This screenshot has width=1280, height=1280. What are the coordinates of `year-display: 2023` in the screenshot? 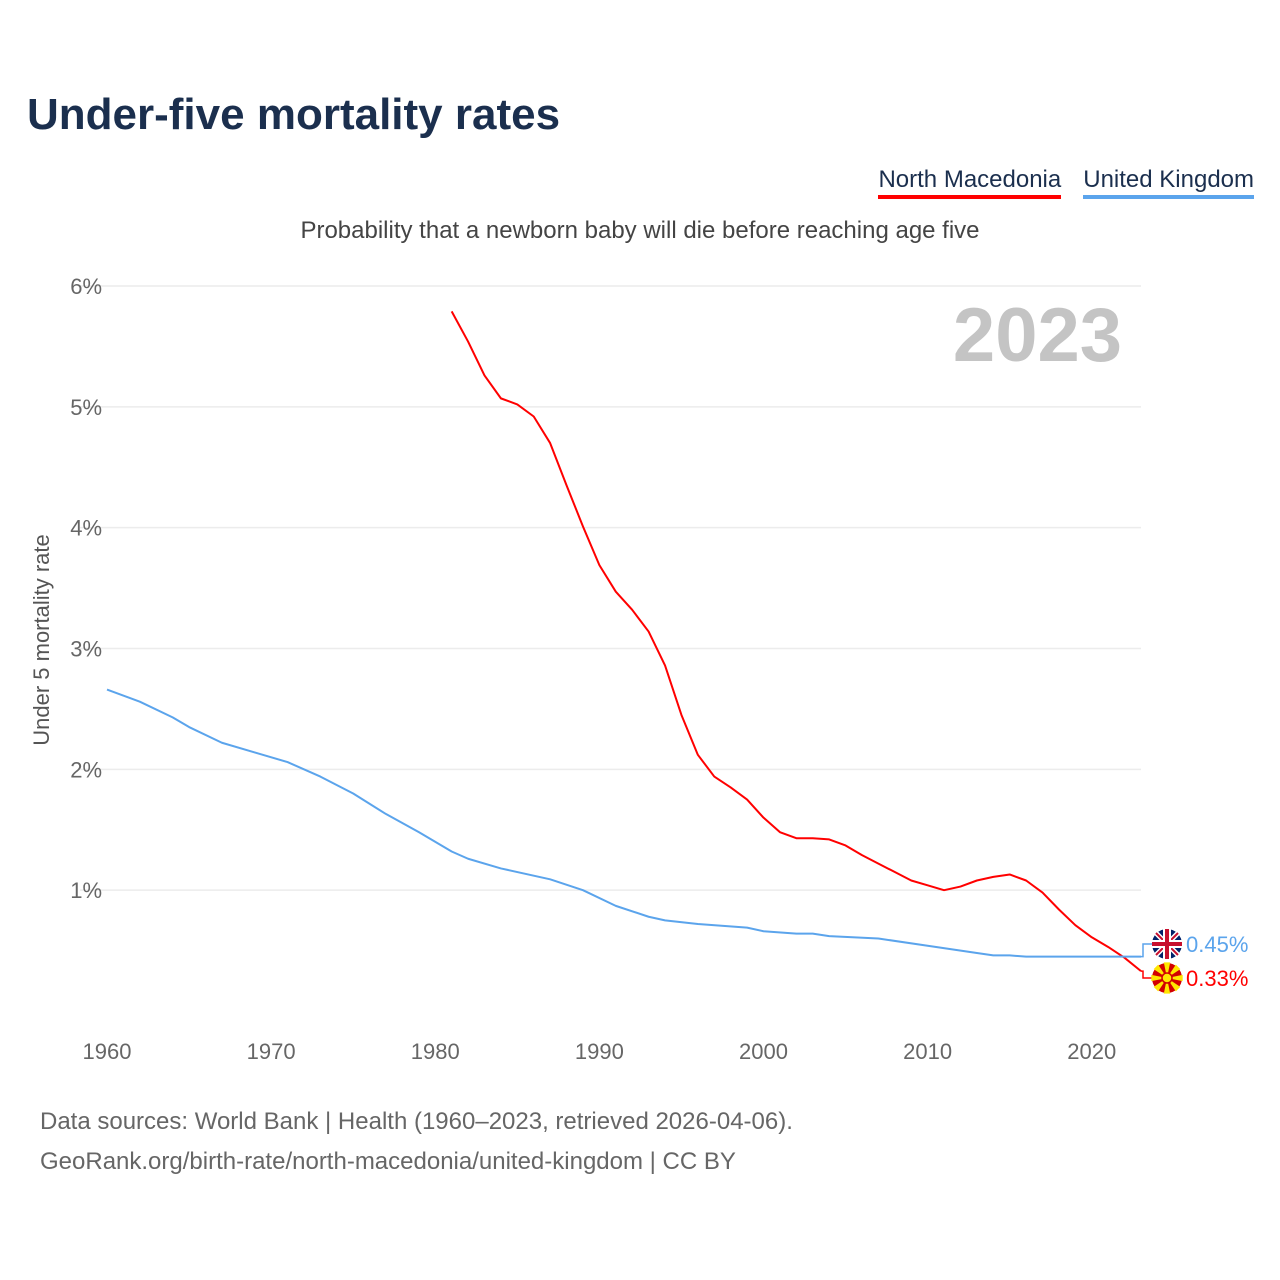 It's located at (1037, 335).